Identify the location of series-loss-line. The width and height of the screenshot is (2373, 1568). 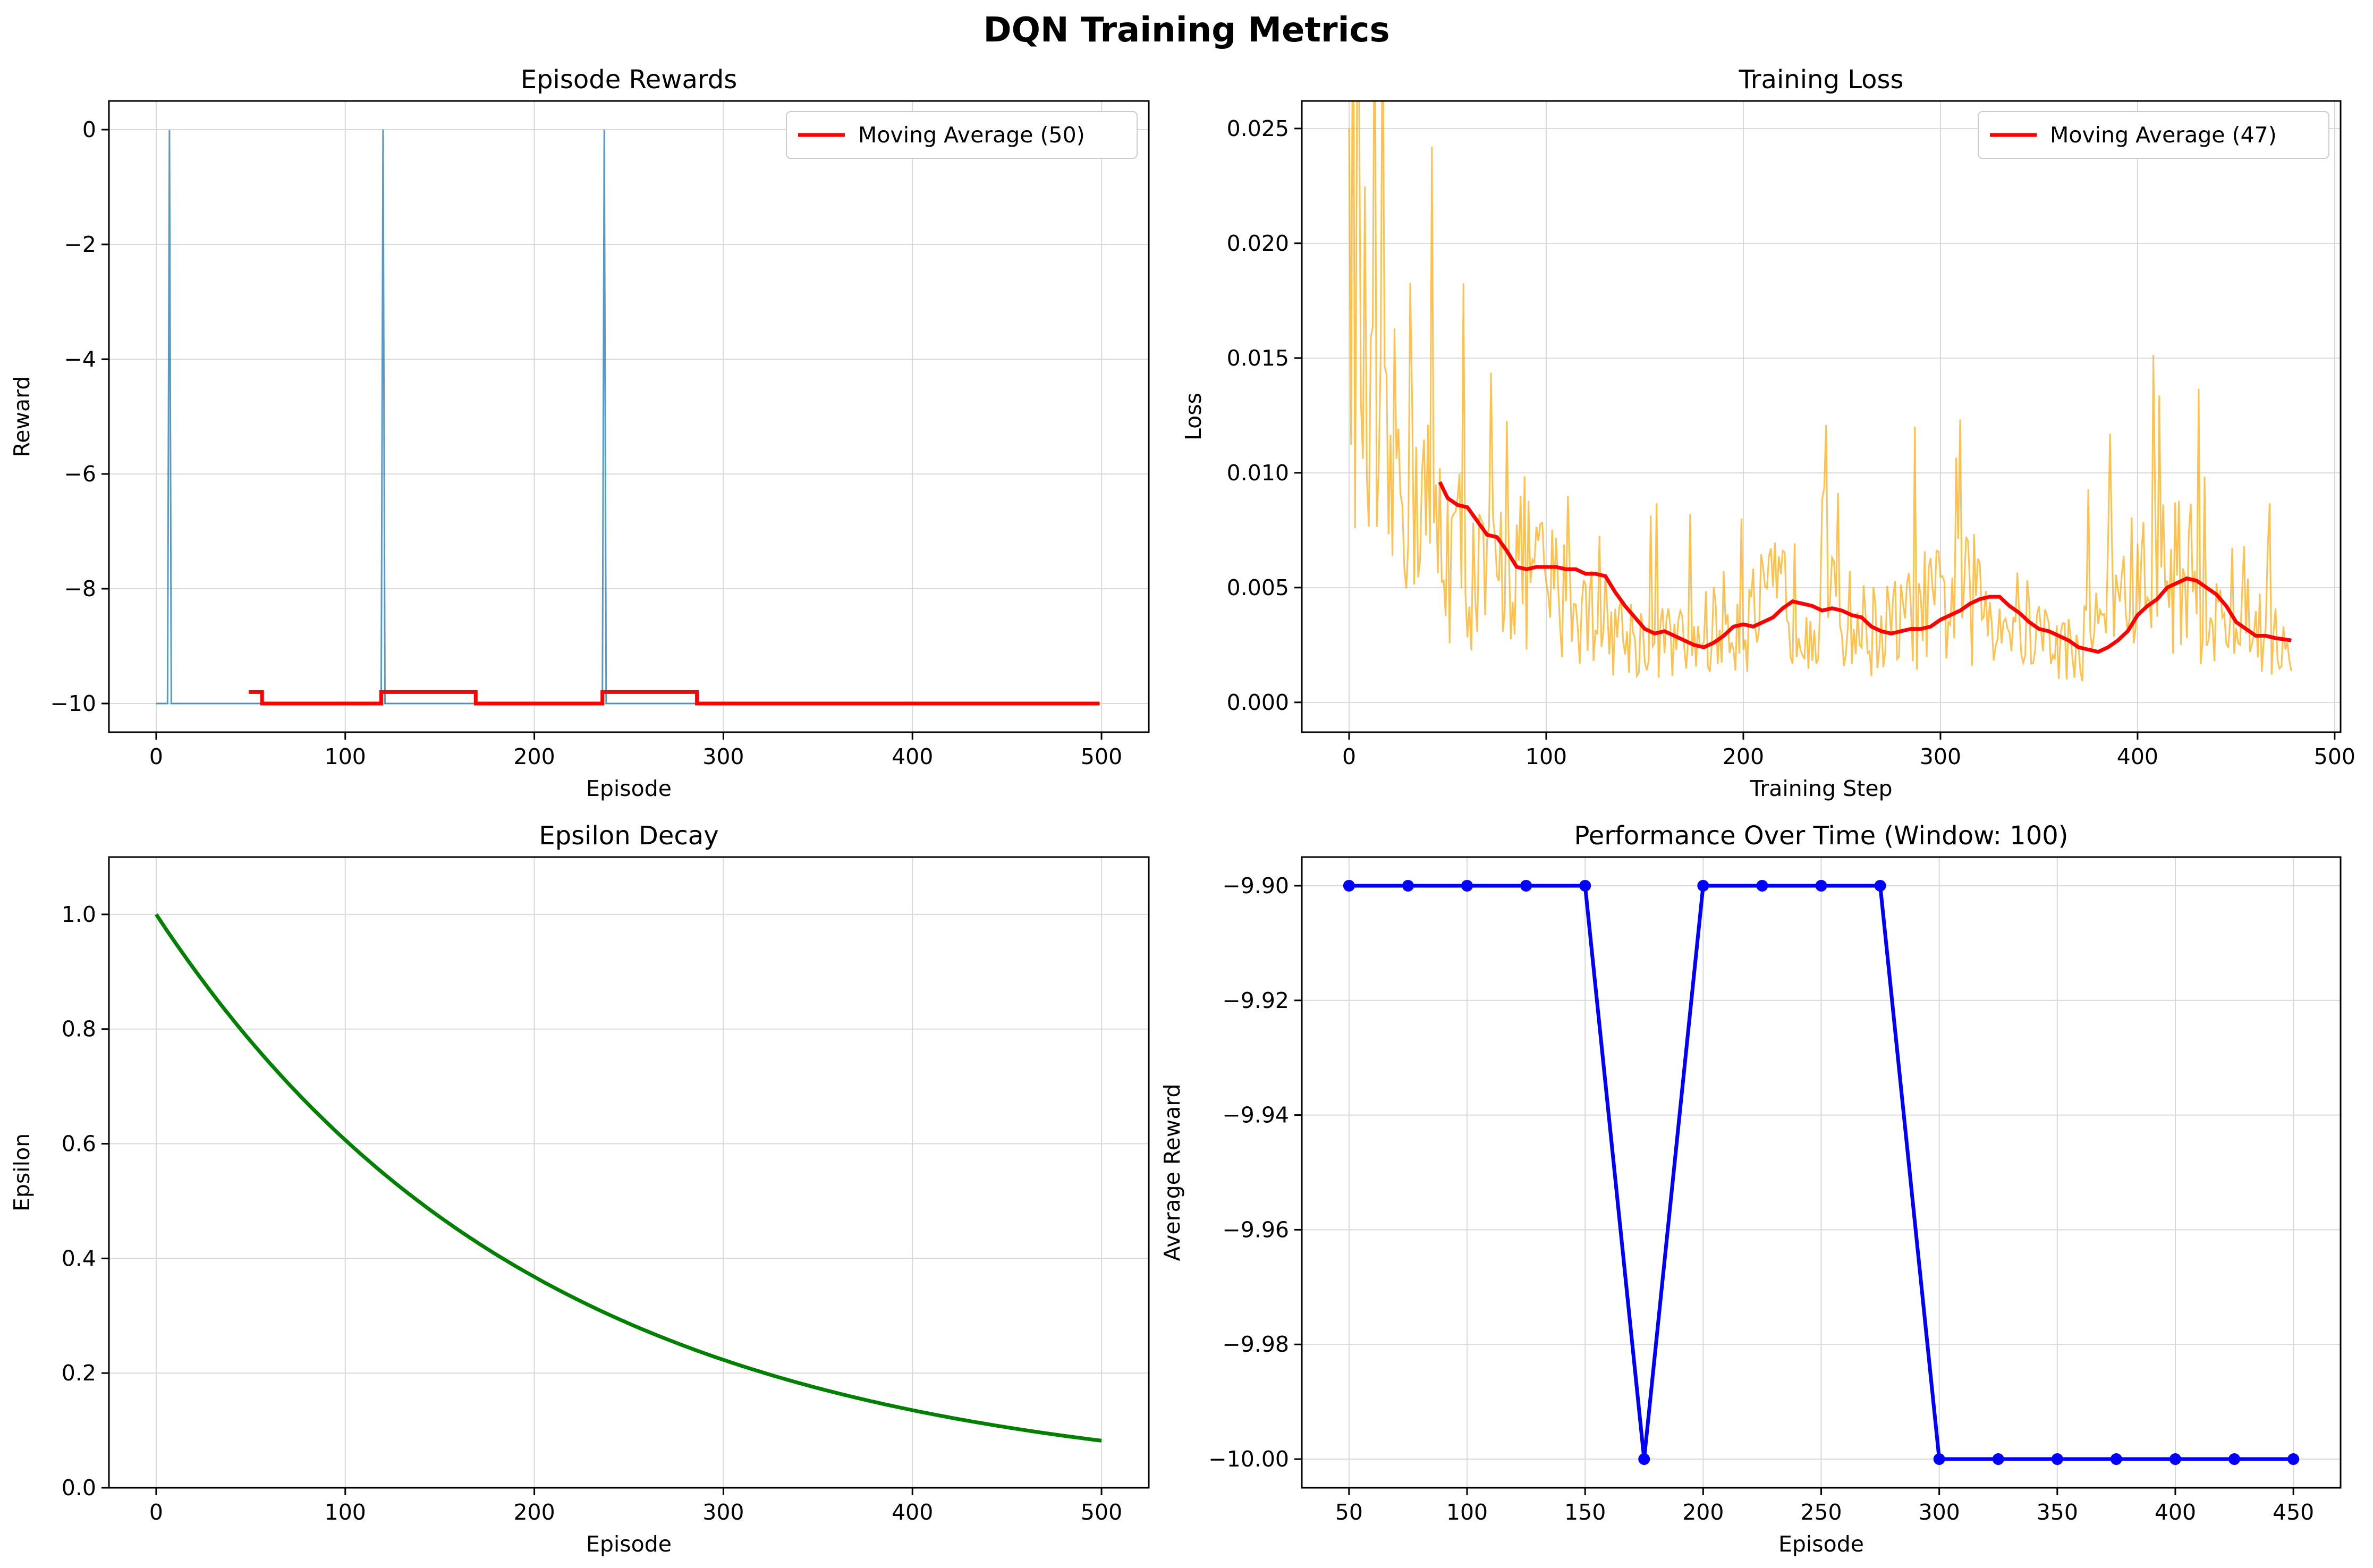
(1820, 391).